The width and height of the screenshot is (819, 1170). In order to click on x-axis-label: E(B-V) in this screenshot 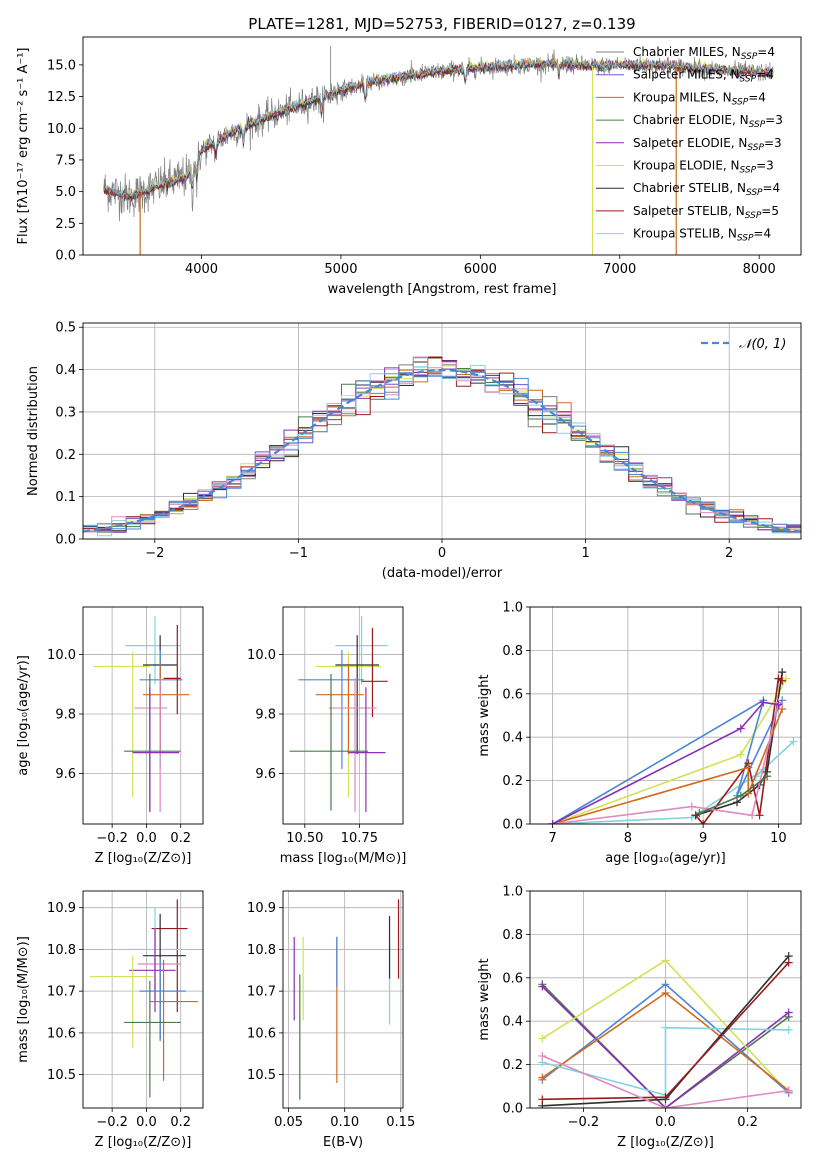, I will do `click(343, 1142)`.